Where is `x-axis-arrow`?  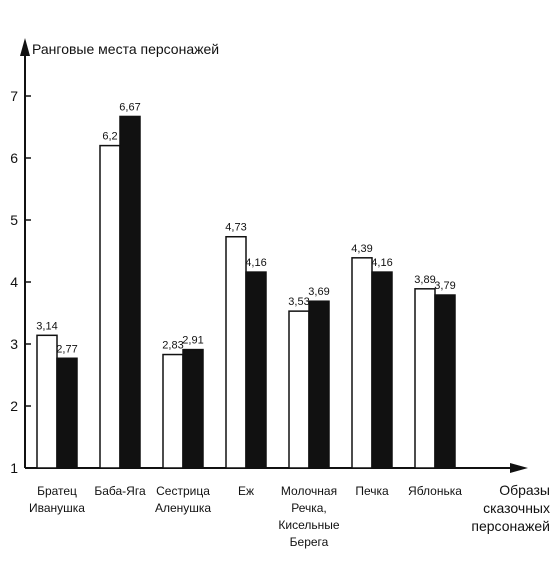
x-axis-arrow is located at coordinates (519, 468).